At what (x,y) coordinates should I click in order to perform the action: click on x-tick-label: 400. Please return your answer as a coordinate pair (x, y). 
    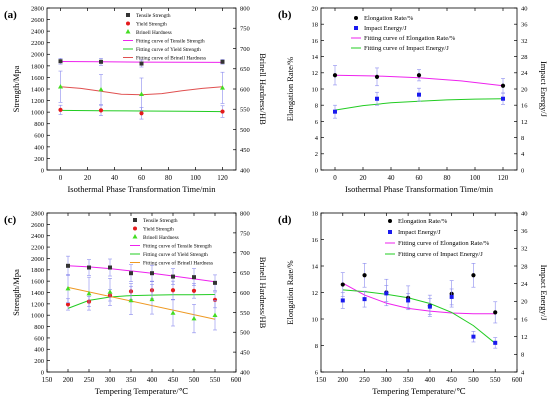
    Looking at the image, I should click on (430, 380).